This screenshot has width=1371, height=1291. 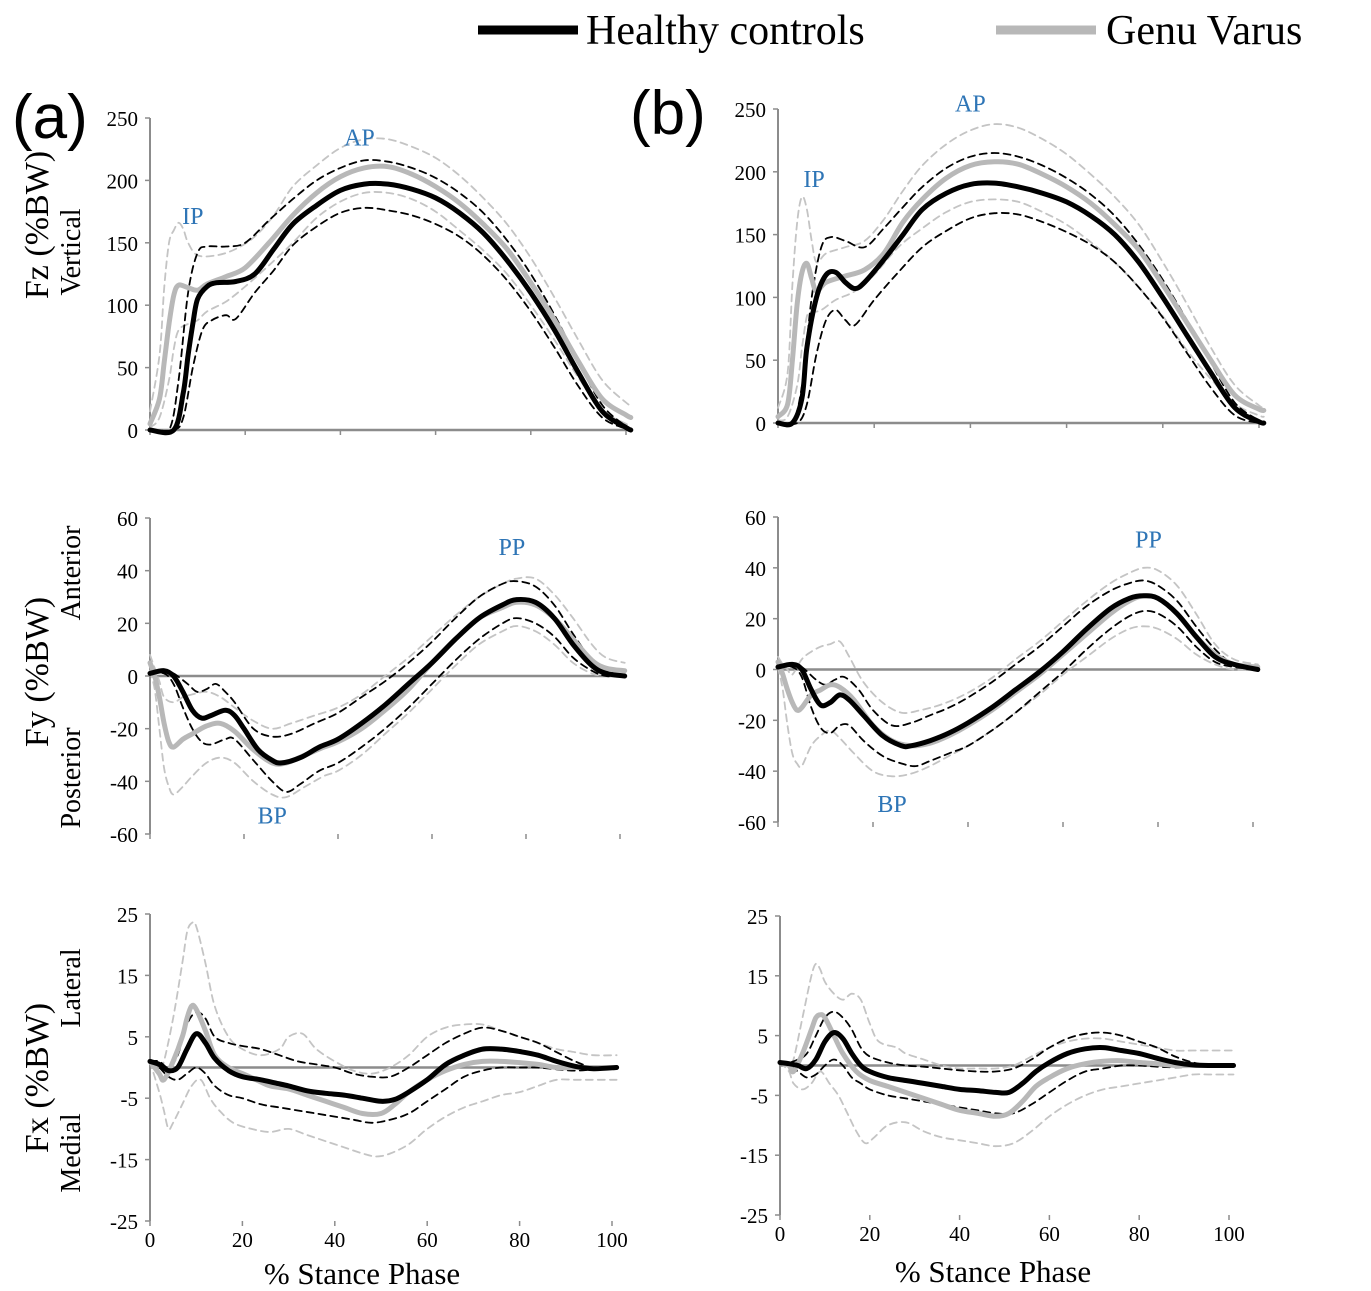 What do you see at coordinates (383, 1092) in the screenshot?
I see `healthy-lower-line-fx-a` at bounding box center [383, 1092].